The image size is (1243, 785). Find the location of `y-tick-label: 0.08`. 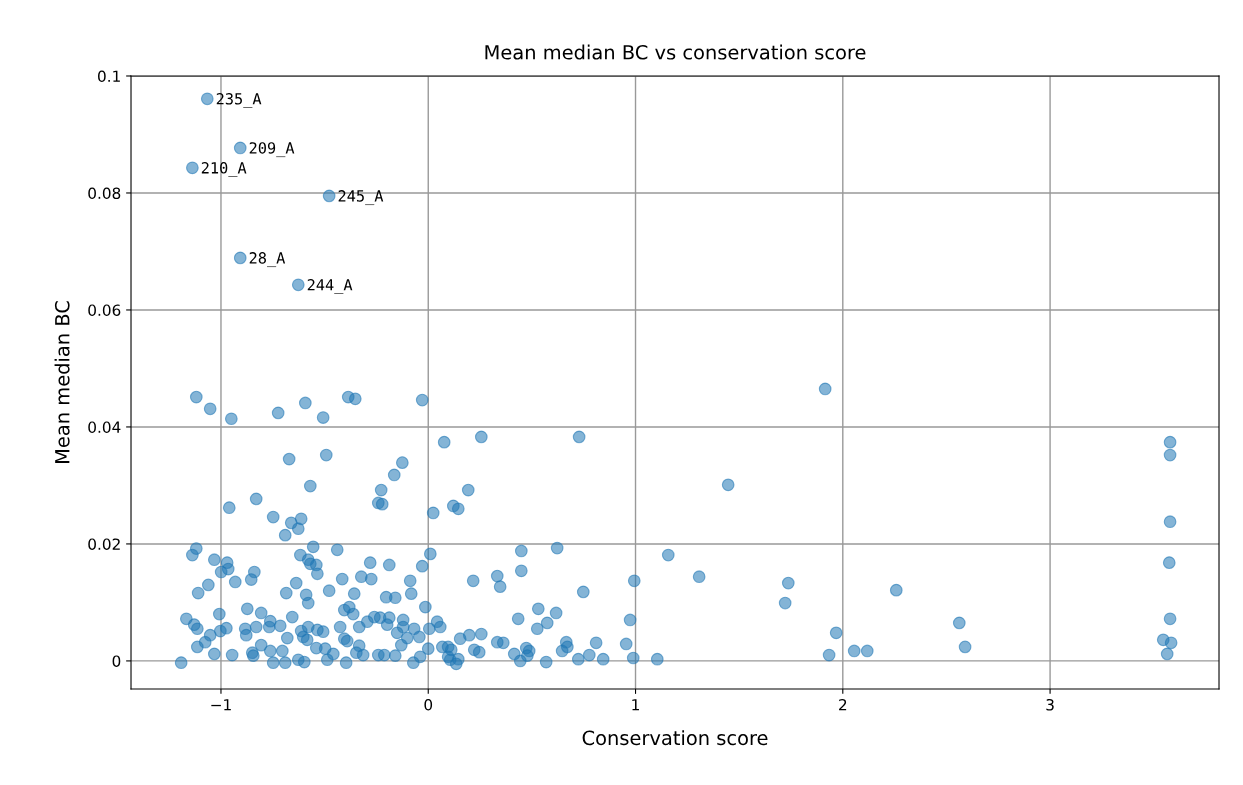

y-tick-label: 0.08 is located at coordinates (104, 193).